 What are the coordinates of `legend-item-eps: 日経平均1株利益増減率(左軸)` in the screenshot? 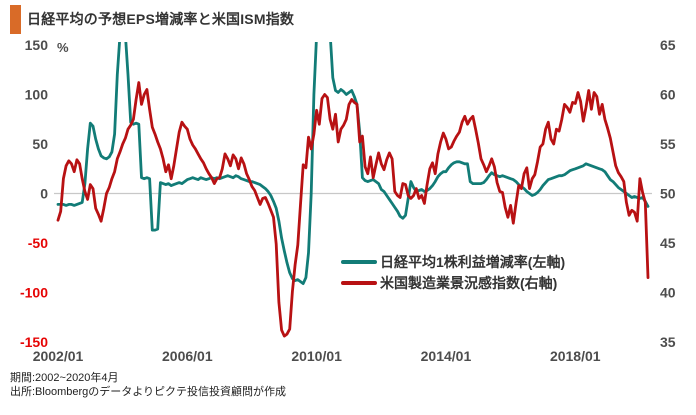 It's located at (453, 261).